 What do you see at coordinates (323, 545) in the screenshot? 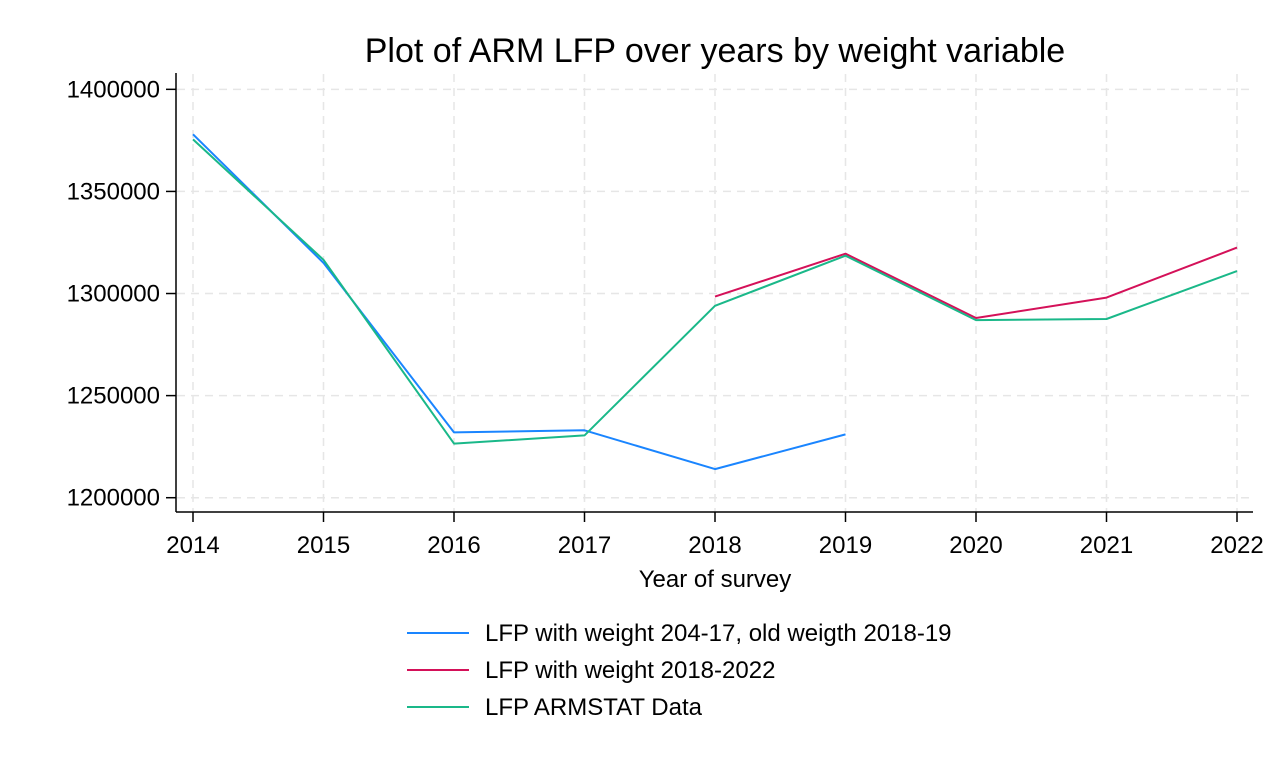
I see `x-tick-label: 2015` at bounding box center [323, 545].